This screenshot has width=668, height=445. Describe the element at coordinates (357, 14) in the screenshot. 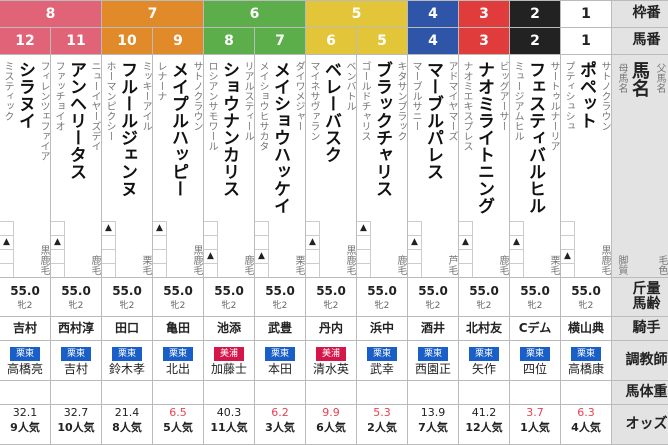

I see `waku-cell: 5` at that location.